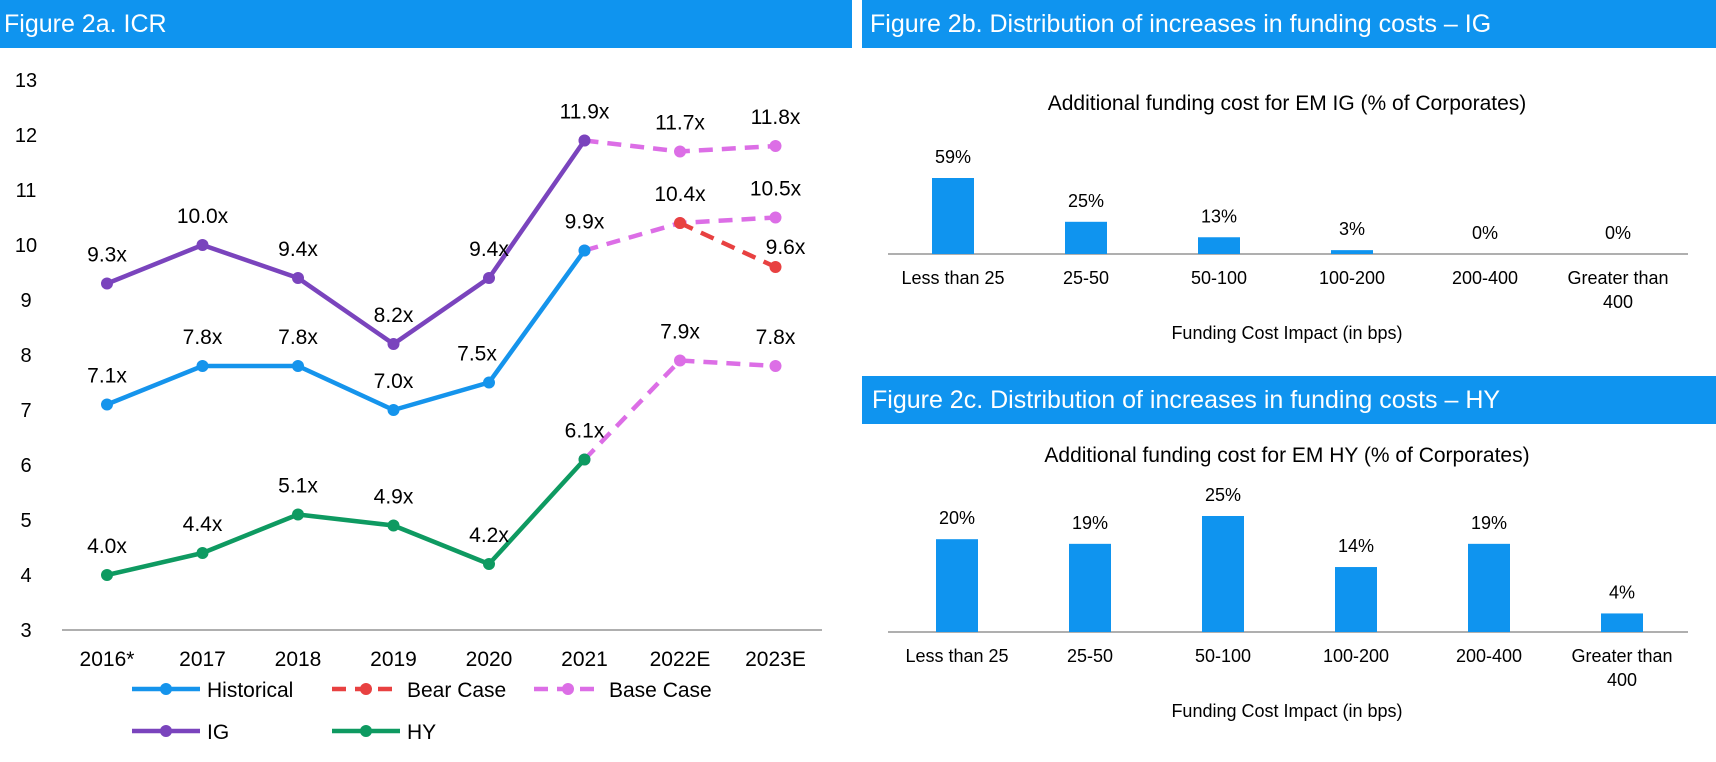 The width and height of the screenshot is (1716, 762). I want to click on x-tick-label: 2016*, so click(107, 659).